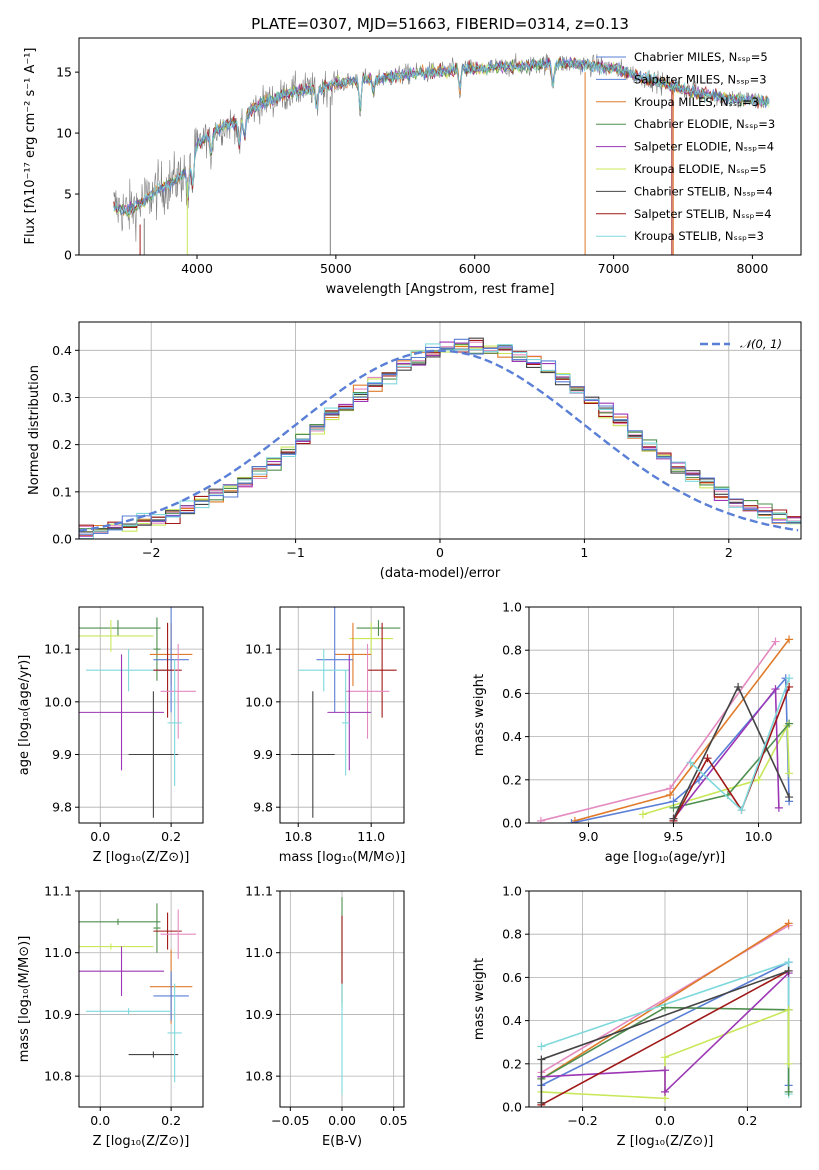  Describe the element at coordinates (700, 79) in the screenshot. I see `legend-label: Salpeter MILES, Nₛₛₚ=3` at that location.